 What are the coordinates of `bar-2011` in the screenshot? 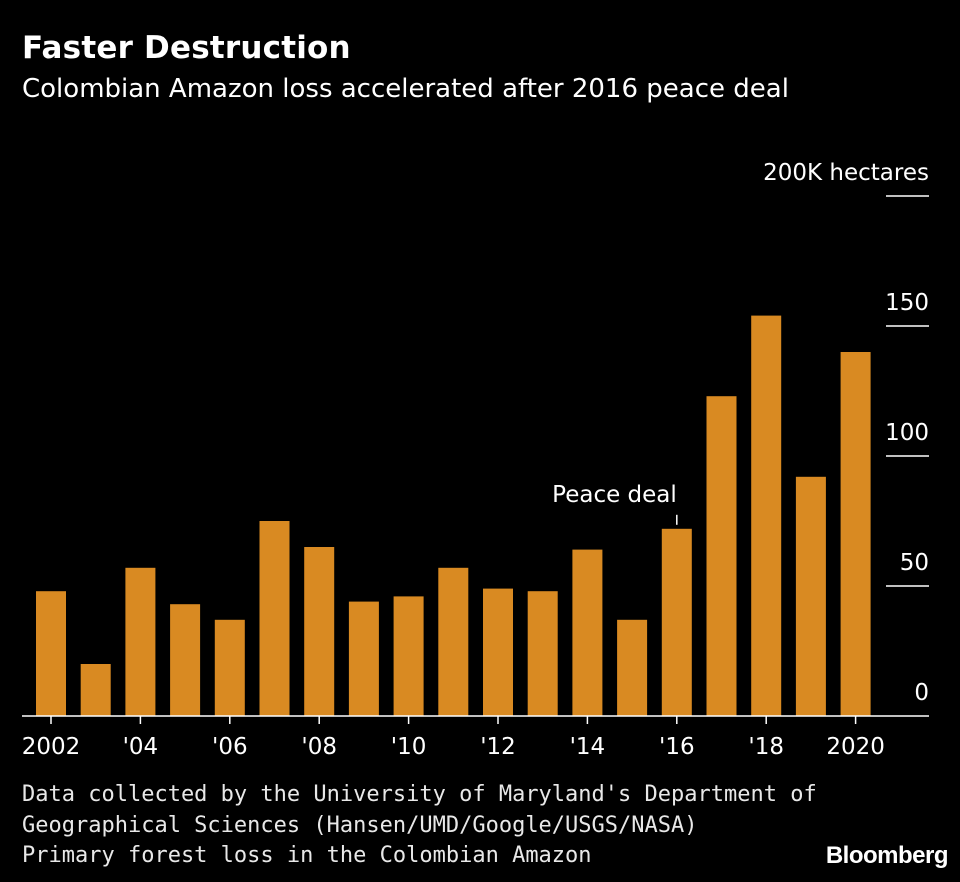 It's located at (453, 641).